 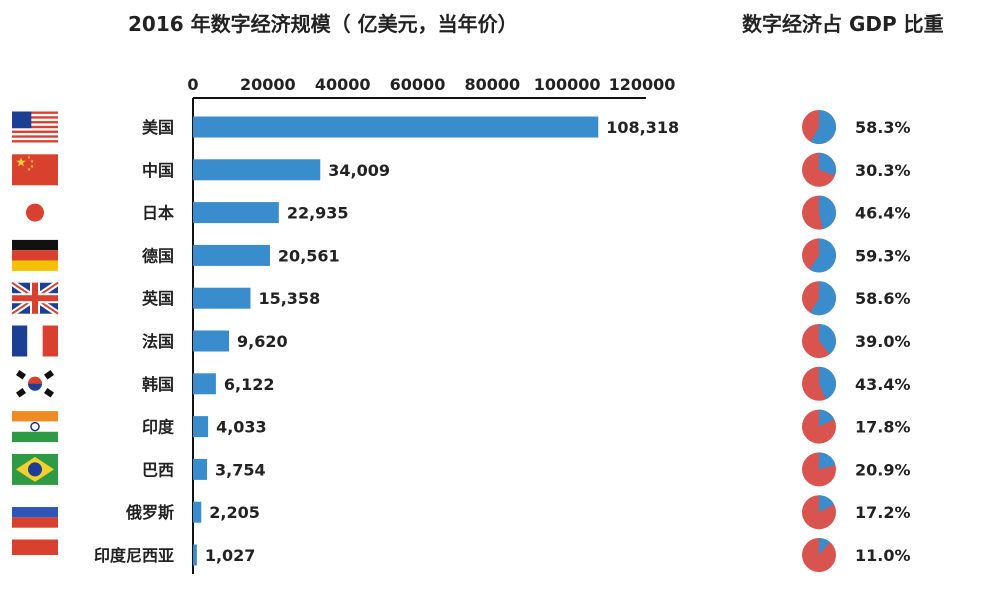 I want to click on bar-value-label: 22,935, so click(x=318, y=213).